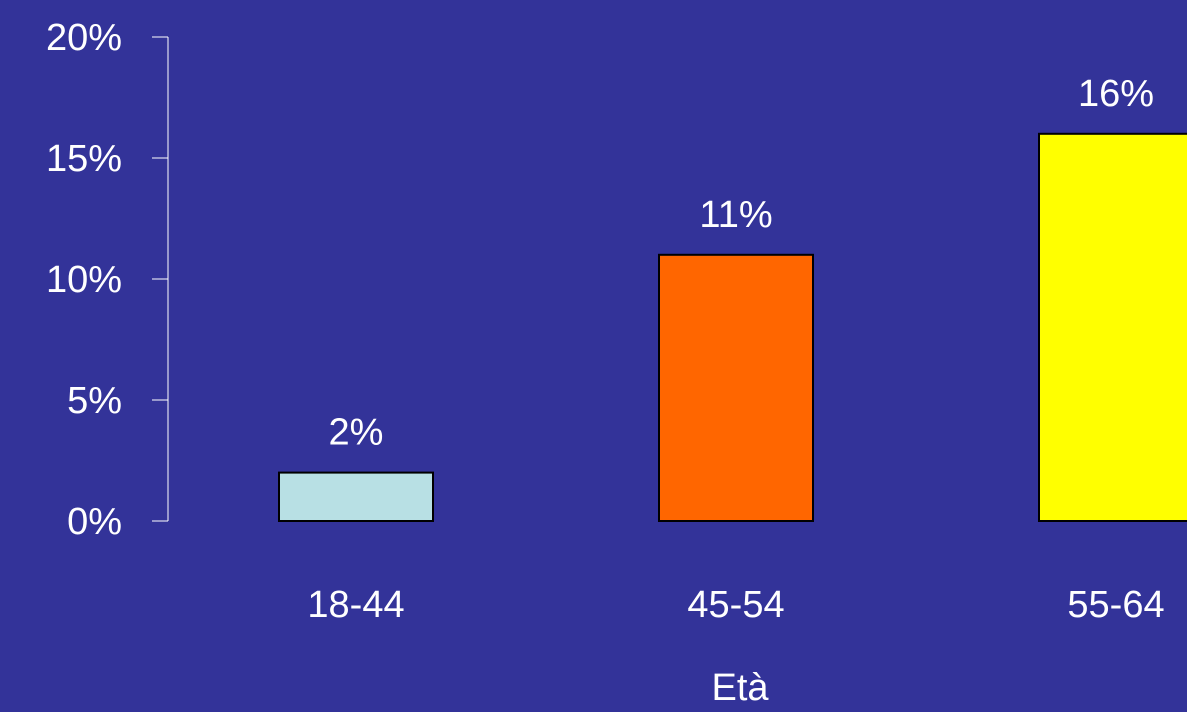 The image size is (1187, 712). Describe the element at coordinates (1115, 605) in the screenshot. I see `category-label-55-64: 55-64` at that location.